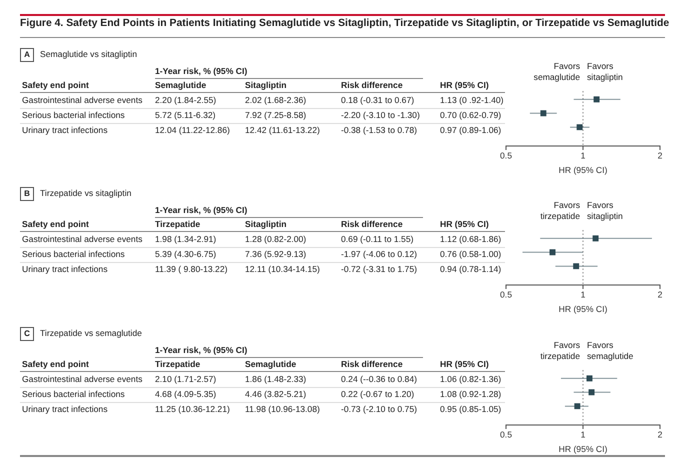 The image size is (680, 465). I want to click on text: 1.86 (1.48-2.33), so click(275, 379).